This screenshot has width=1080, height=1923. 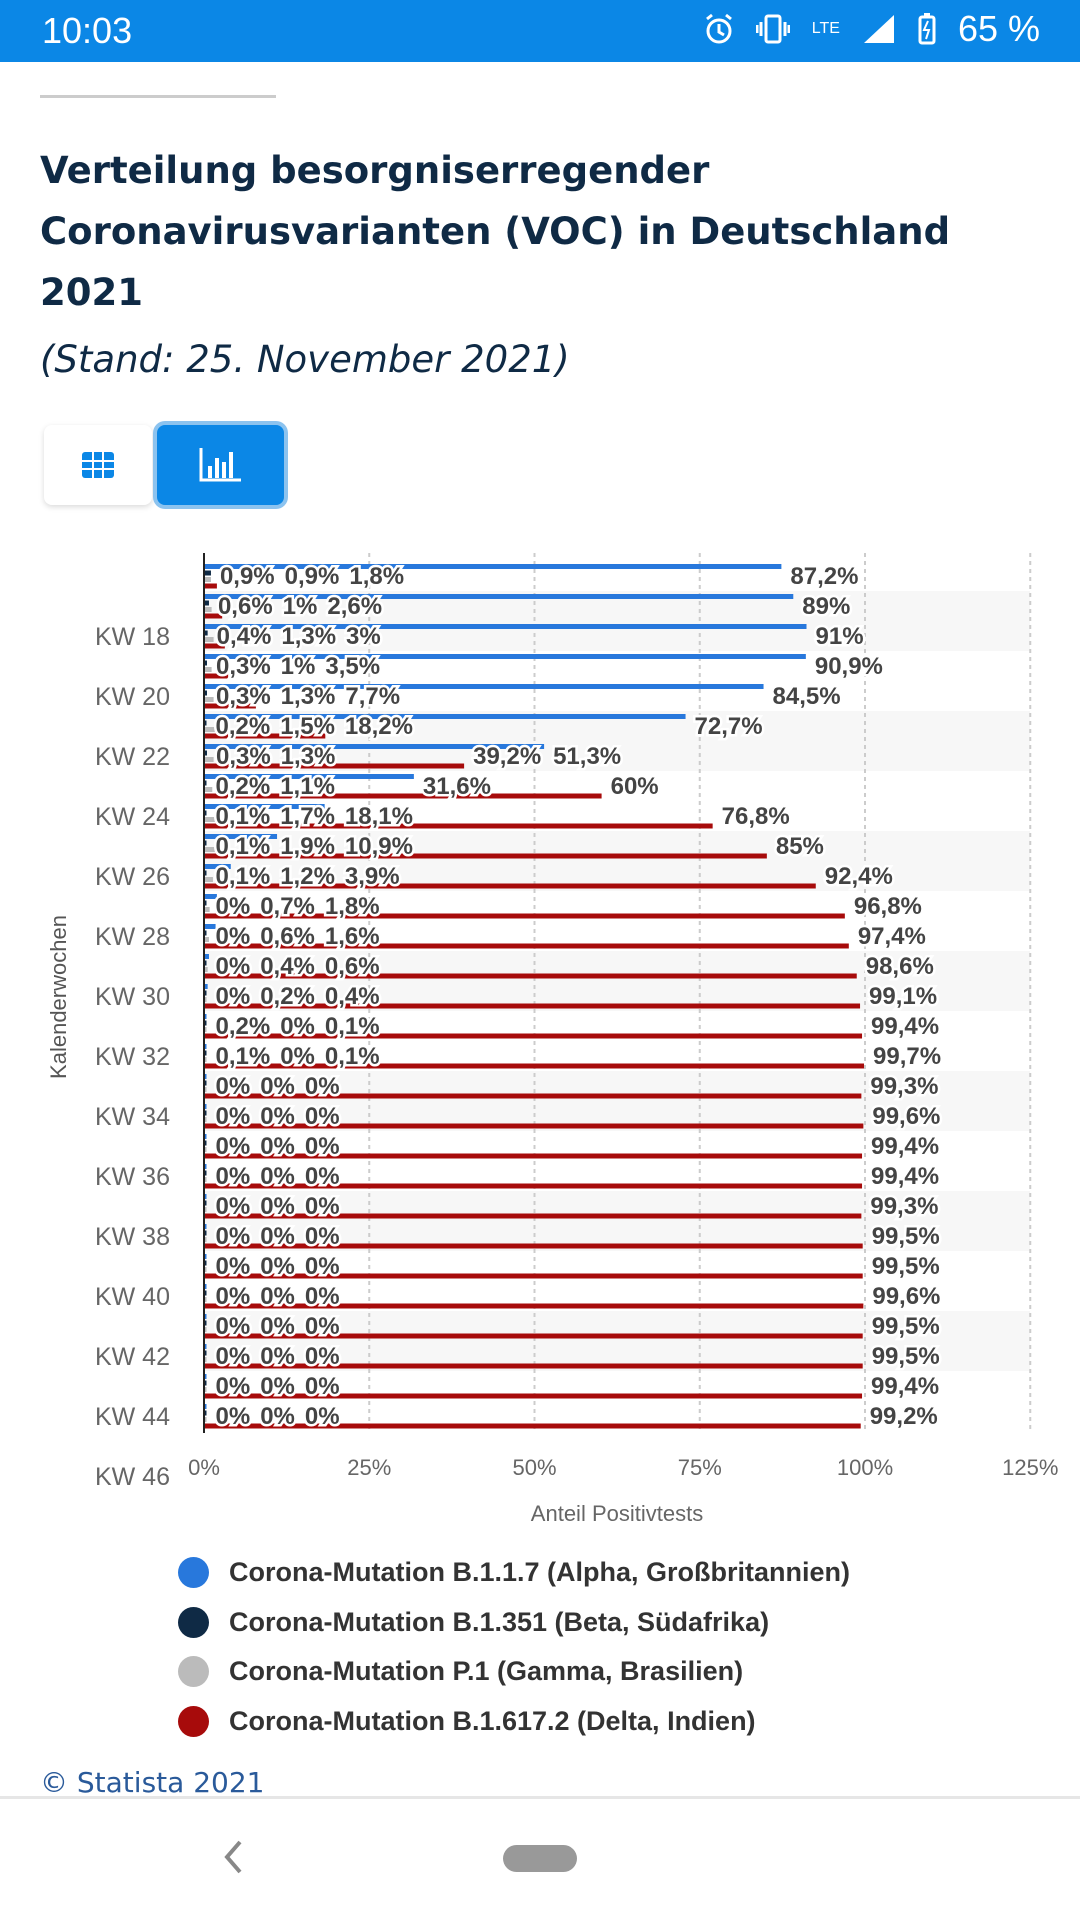 I want to click on data-label-beta: 0,4%, so click(x=244, y=636).